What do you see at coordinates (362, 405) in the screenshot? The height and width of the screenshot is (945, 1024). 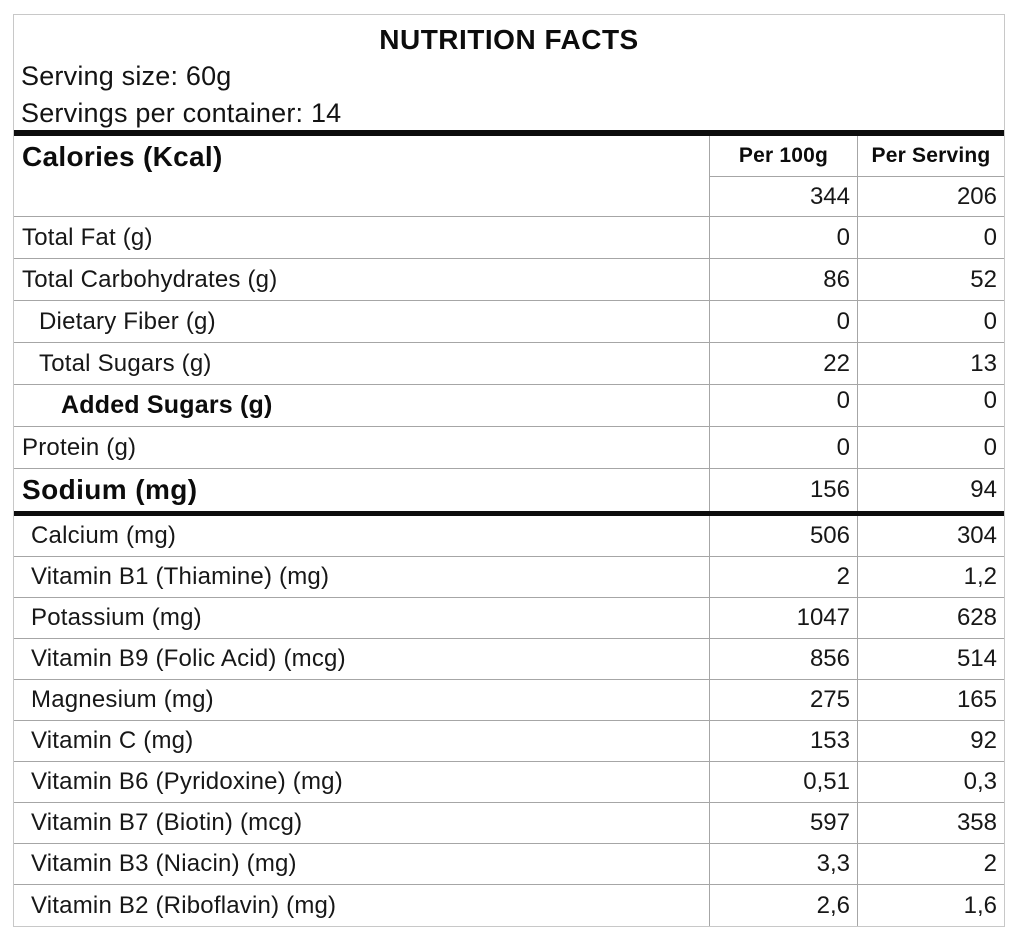 I see `row-label: Added Sugars (g)` at bounding box center [362, 405].